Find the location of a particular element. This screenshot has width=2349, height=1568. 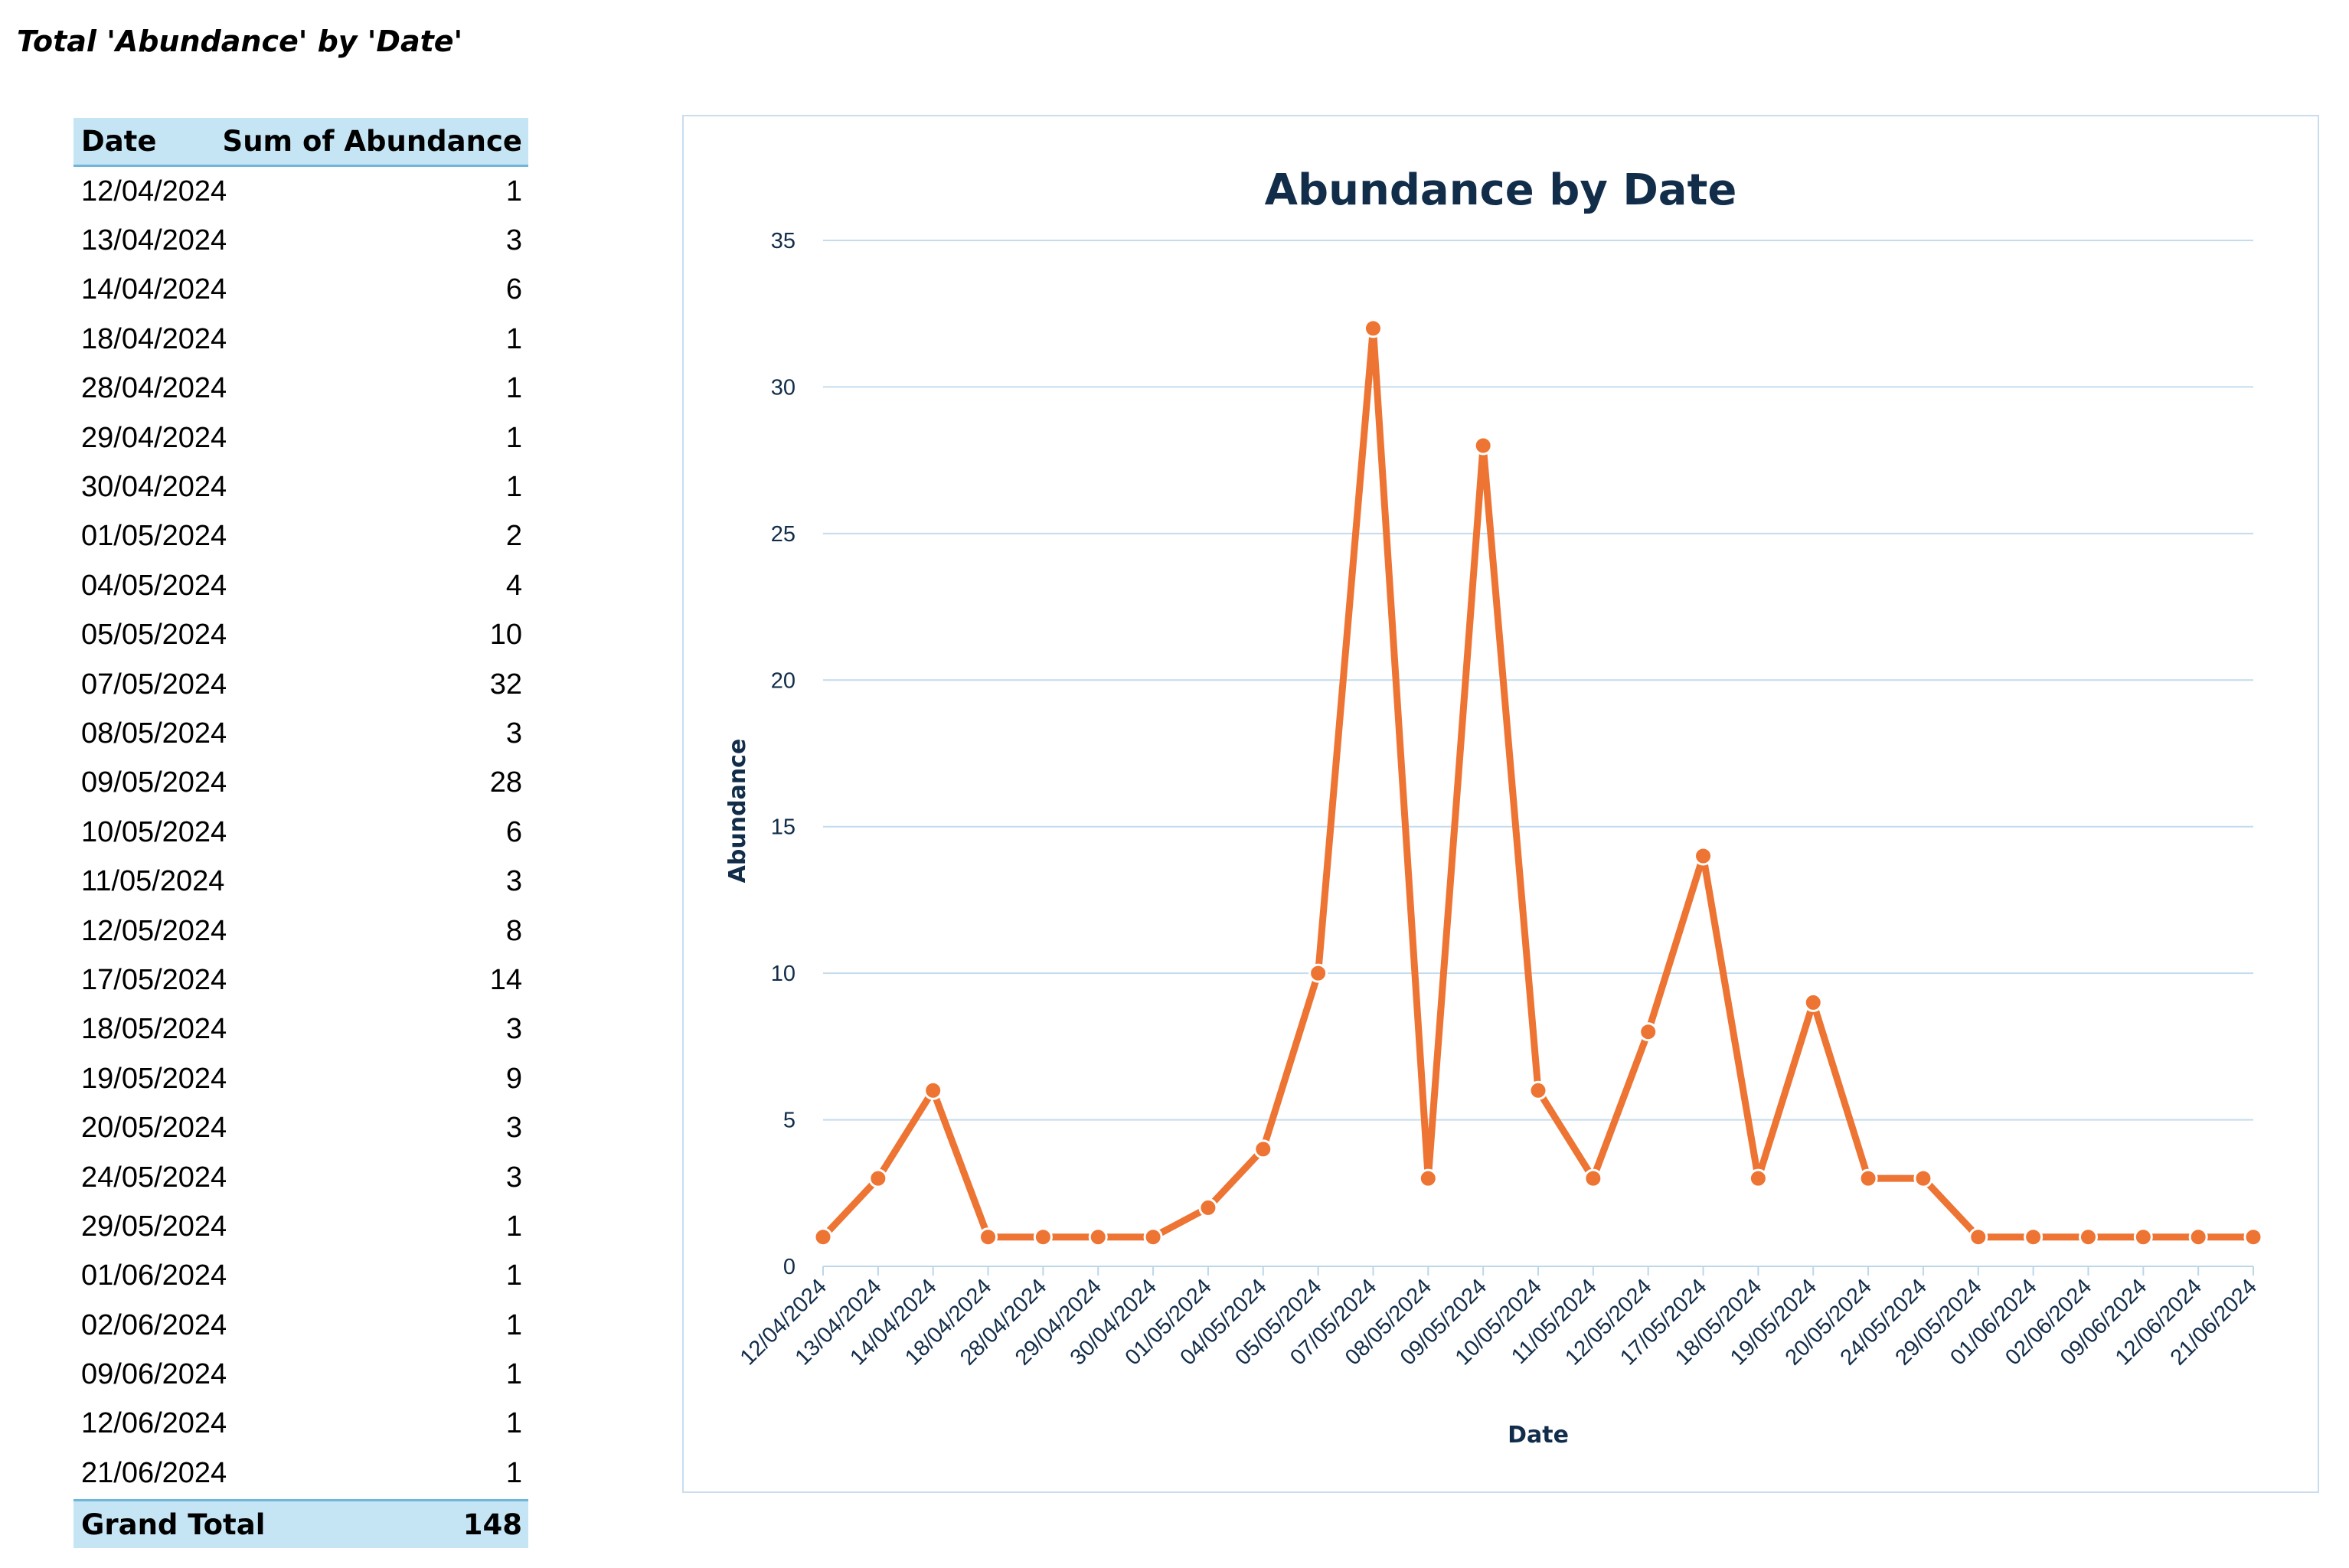

grand-total-row: Grand Total 148 is located at coordinates (301, 1523).